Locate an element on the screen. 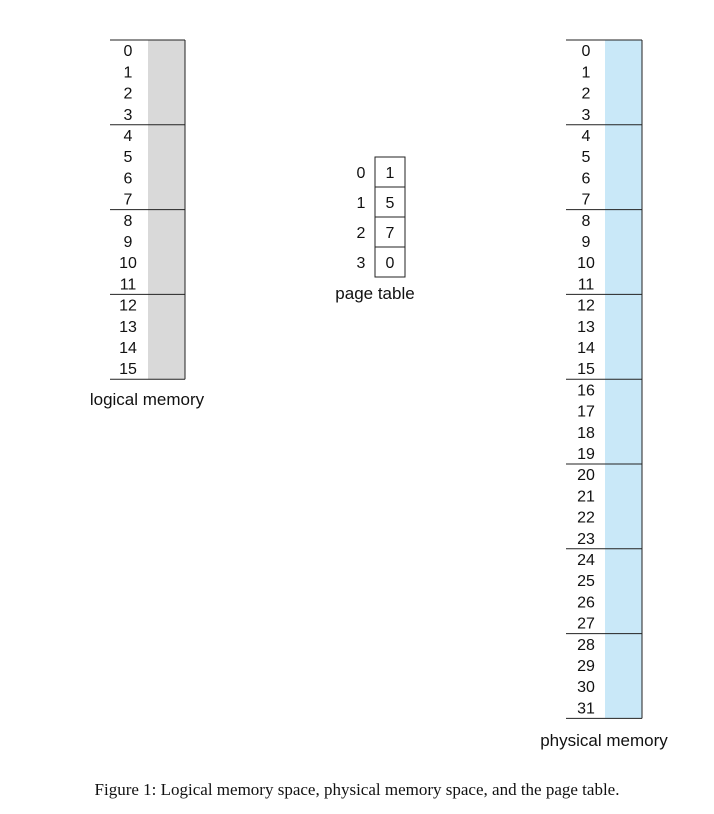 The image size is (714, 814). physical-memory-address: 13 is located at coordinates (586, 327).